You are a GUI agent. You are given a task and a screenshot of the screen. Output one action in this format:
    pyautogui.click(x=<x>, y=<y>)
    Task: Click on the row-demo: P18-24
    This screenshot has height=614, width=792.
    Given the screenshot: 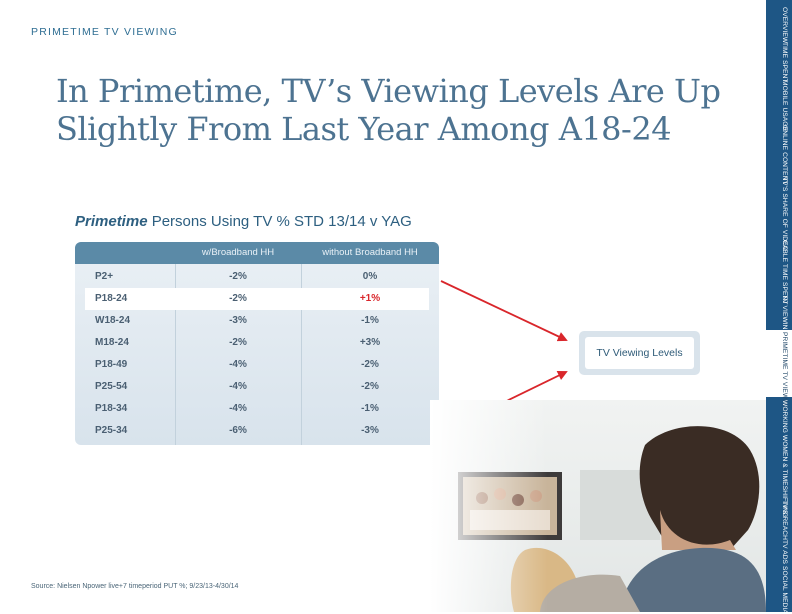 What is the action you would take?
    pyautogui.click(x=111, y=298)
    